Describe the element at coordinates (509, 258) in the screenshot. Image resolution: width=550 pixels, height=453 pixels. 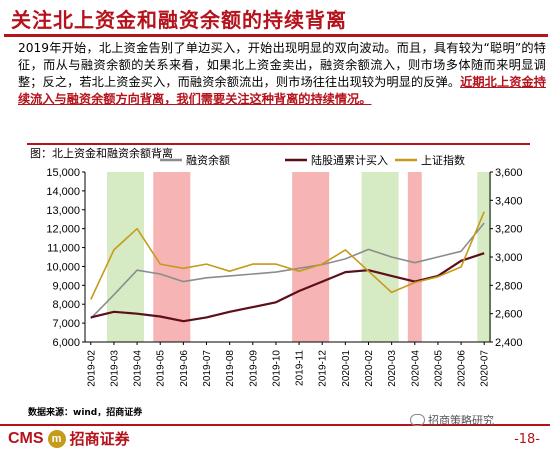
I see `right-tick-label: 3,000` at that location.